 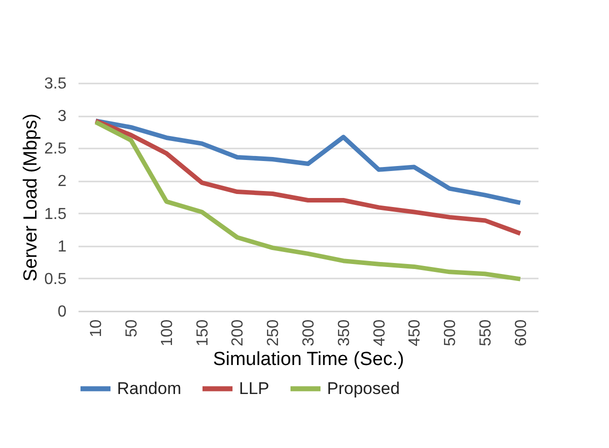 I want to click on y-tick-label: 3, so click(x=62, y=117).